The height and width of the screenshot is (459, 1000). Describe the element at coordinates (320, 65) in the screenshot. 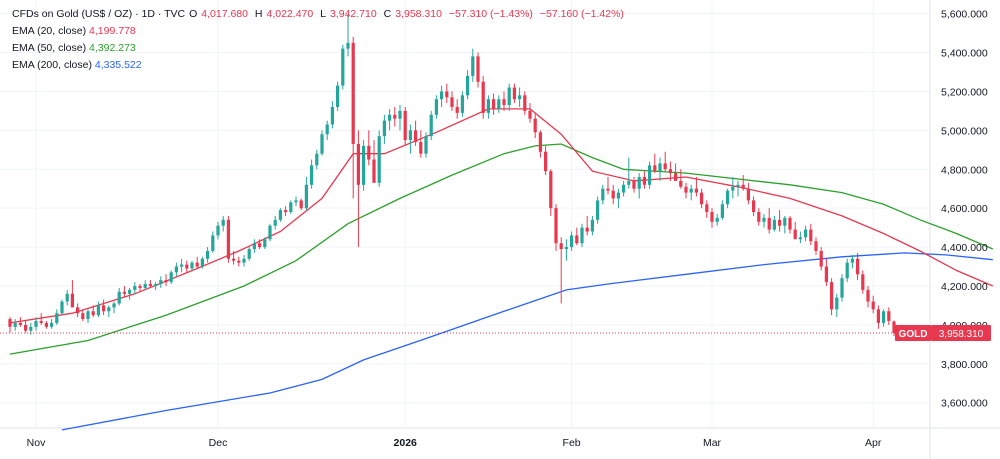

I see `legend-ema200: EMA (200, close) 4,335.522` at that location.